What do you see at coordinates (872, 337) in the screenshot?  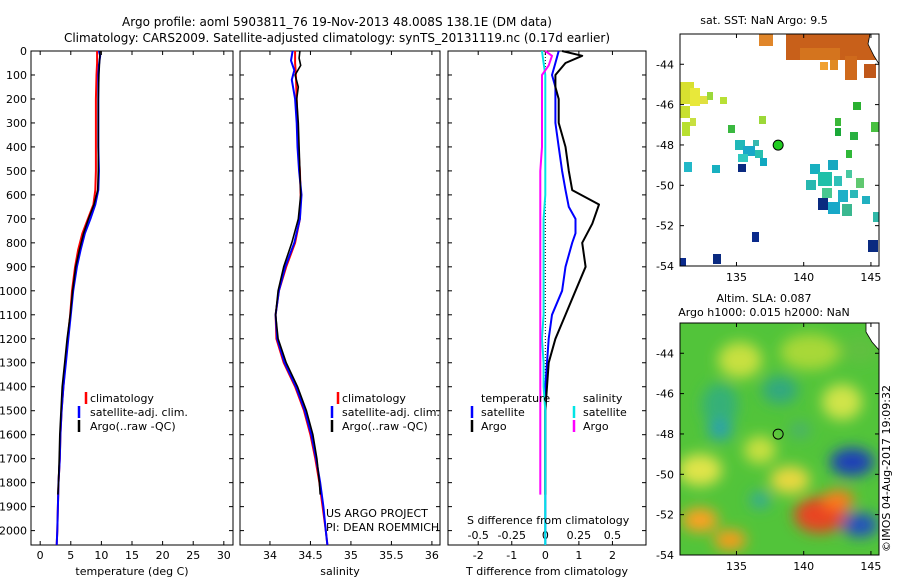 I see `sla-coastline` at bounding box center [872, 337].